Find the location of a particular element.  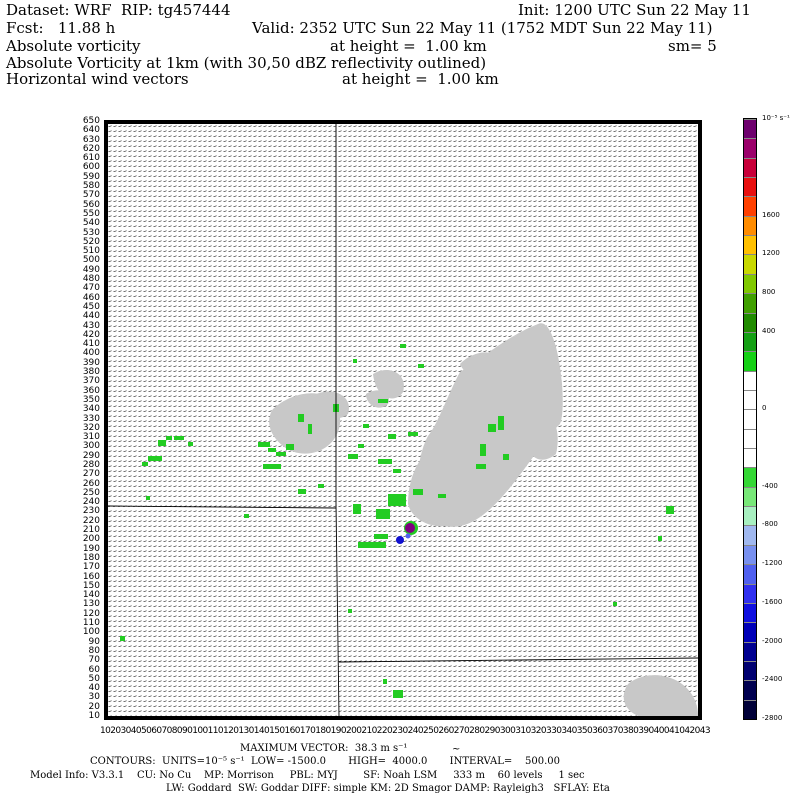

y-tick-label: 610 is located at coordinates (91, 158).